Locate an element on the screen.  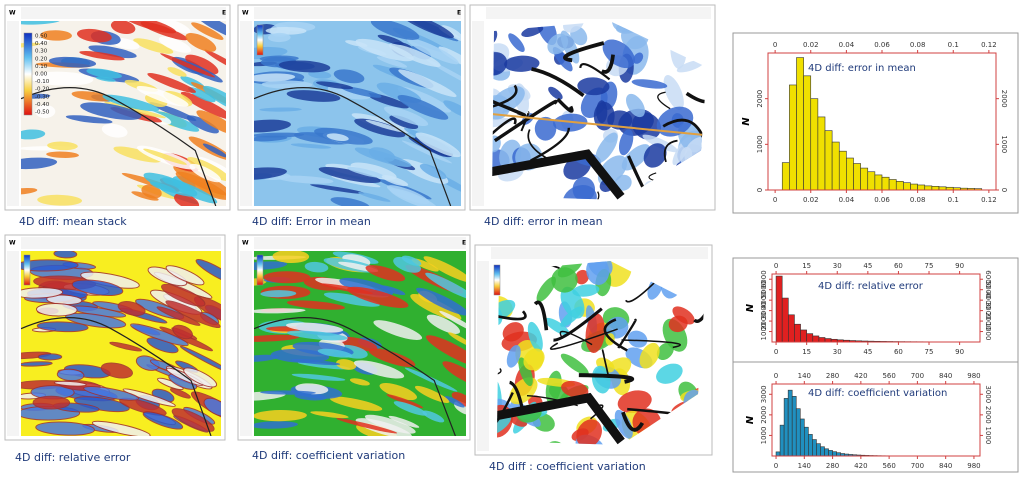
y-tick-label: 6000 is located at coordinates (988, 279).